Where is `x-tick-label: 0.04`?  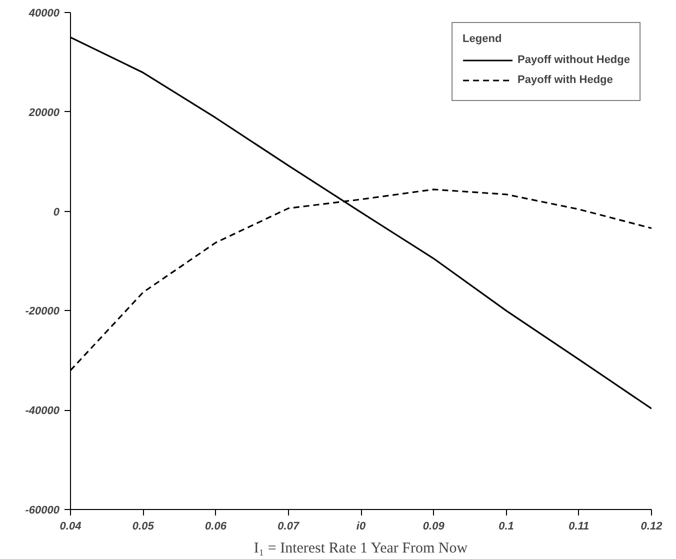
x-tick-label: 0.04 is located at coordinates (71, 526).